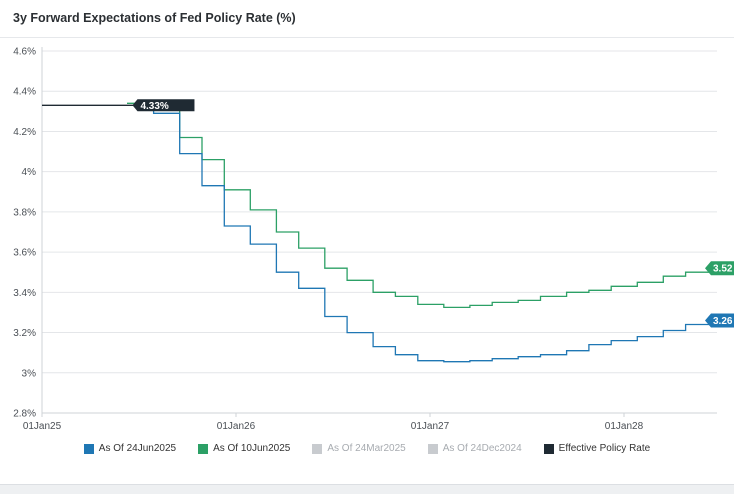  Describe the element at coordinates (624, 426) in the screenshot. I see `x-tick-label: 01Jan28` at that location.